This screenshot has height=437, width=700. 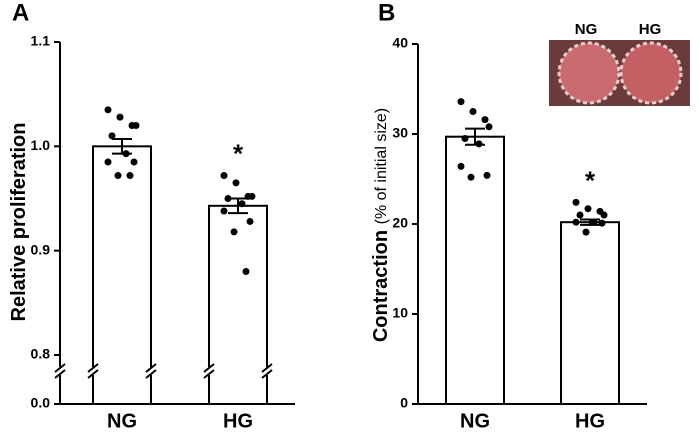 What do you see at coordinates (404, 403) in the screenshot?
I see `y-tick-label: 0` at bounding box center [404, 403].